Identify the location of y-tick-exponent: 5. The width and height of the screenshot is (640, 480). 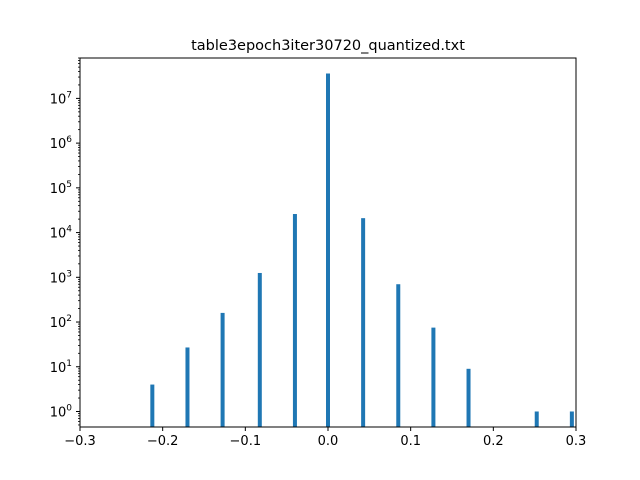
(69, 185).